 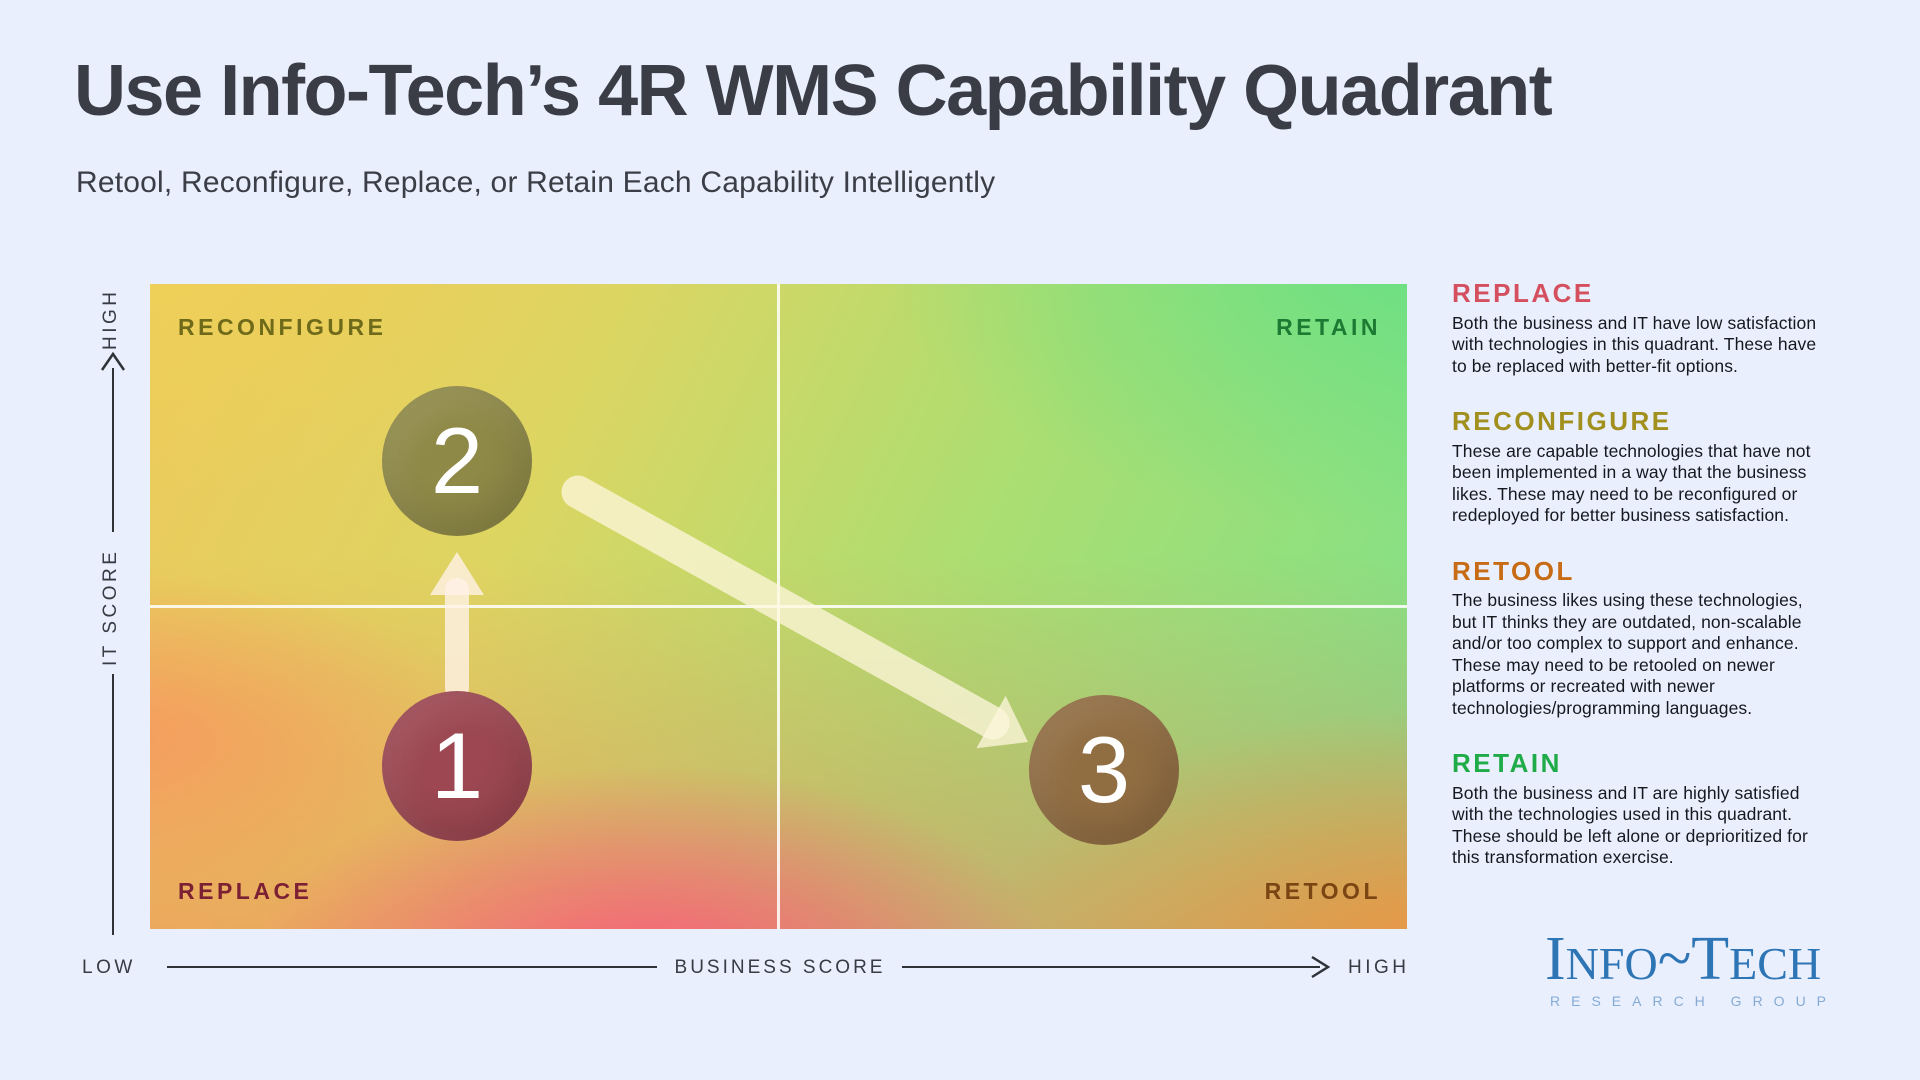 I want to click on infotech-logo: INFO~TECH RESEARCH GROUP, so click(x=1700, y=968).